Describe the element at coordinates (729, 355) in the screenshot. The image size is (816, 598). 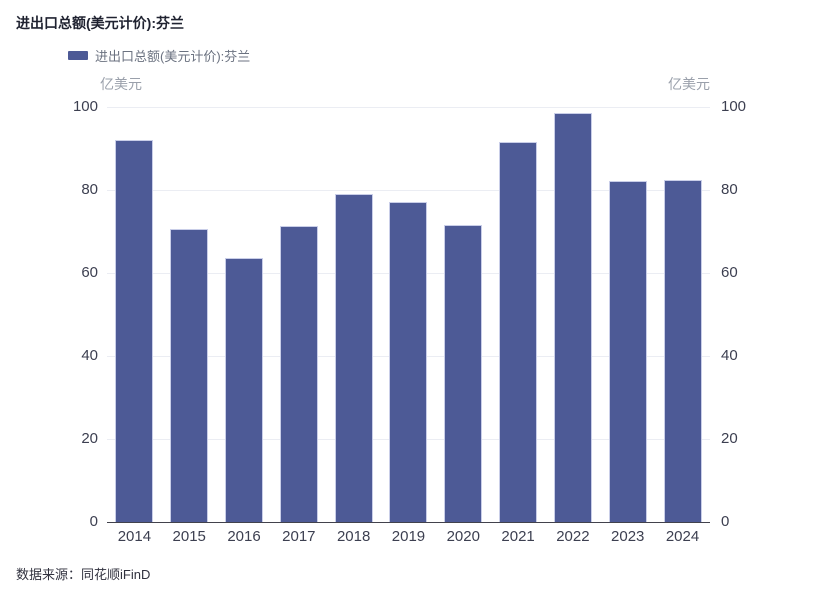
I see `y-tick-right-40: 40` at that location.